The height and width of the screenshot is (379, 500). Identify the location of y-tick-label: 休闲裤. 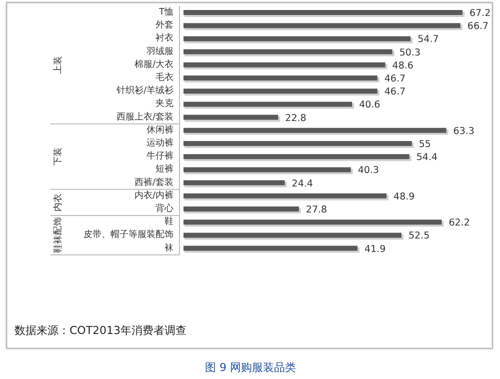
(160, 130).